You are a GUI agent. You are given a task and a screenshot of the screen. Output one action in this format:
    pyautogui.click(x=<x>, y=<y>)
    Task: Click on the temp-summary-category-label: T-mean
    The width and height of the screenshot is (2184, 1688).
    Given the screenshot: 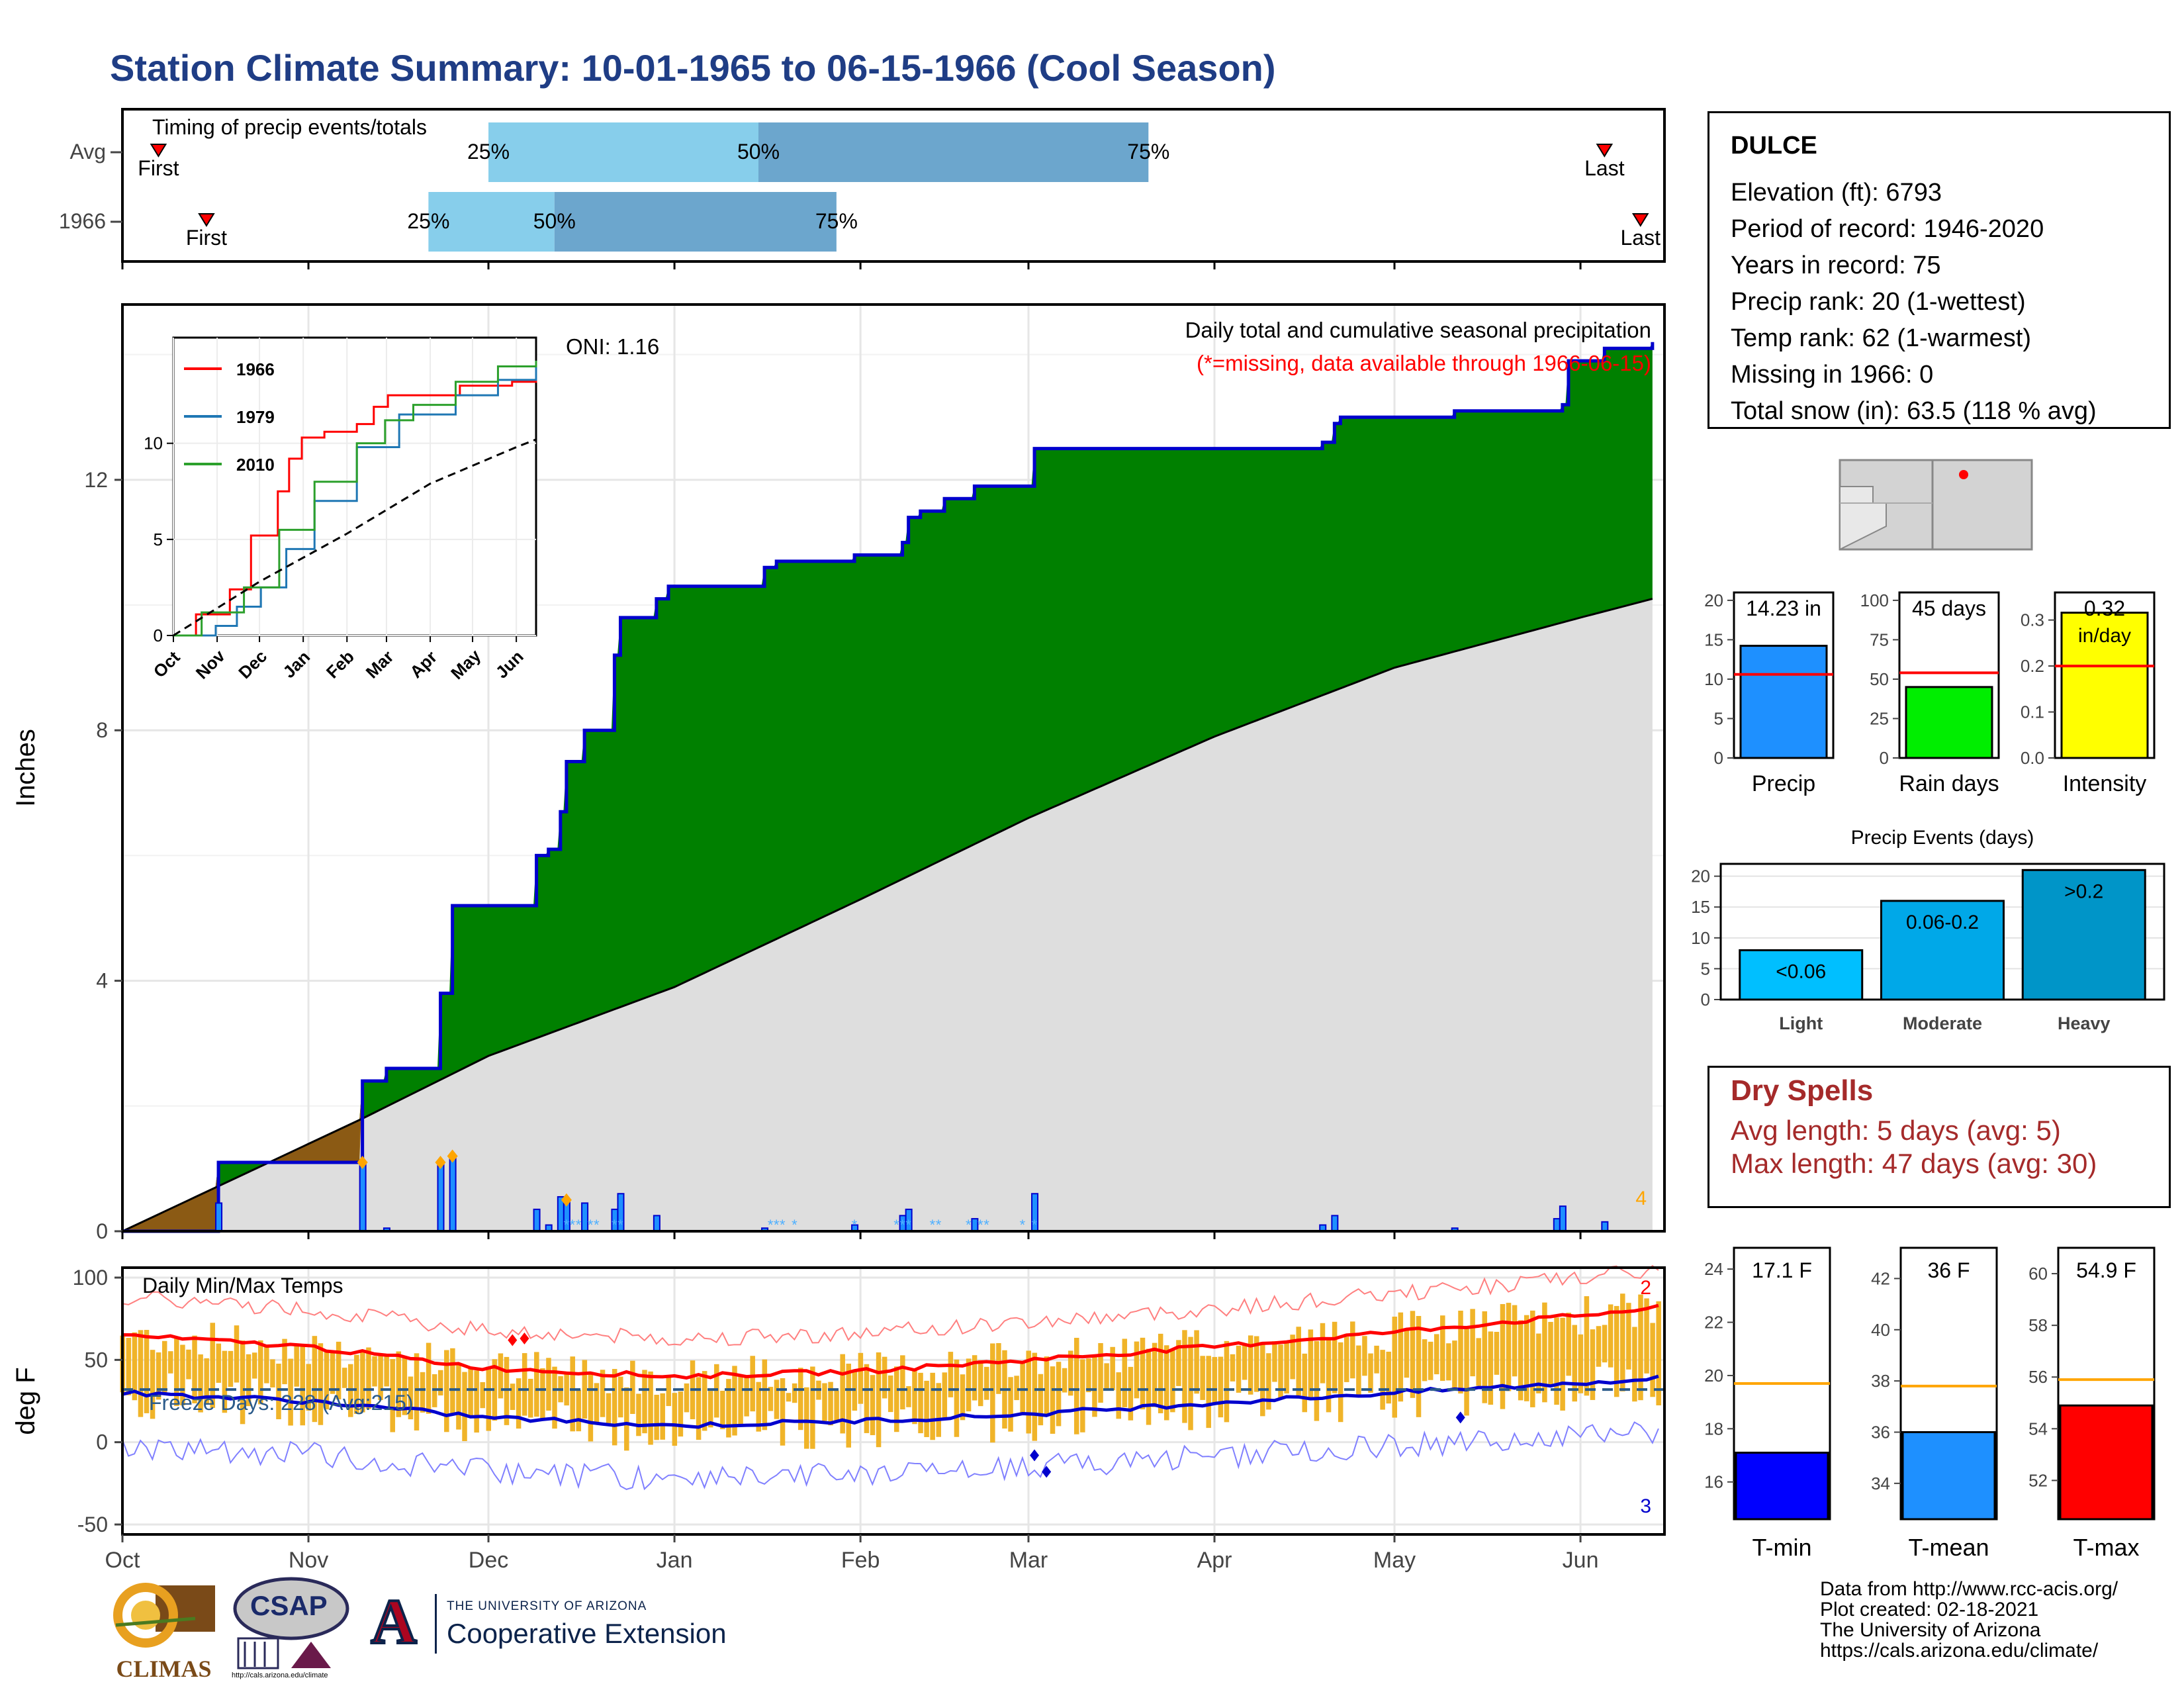 What is the action you would take?
    pyautogui.click(x=1948, y=1547)
    